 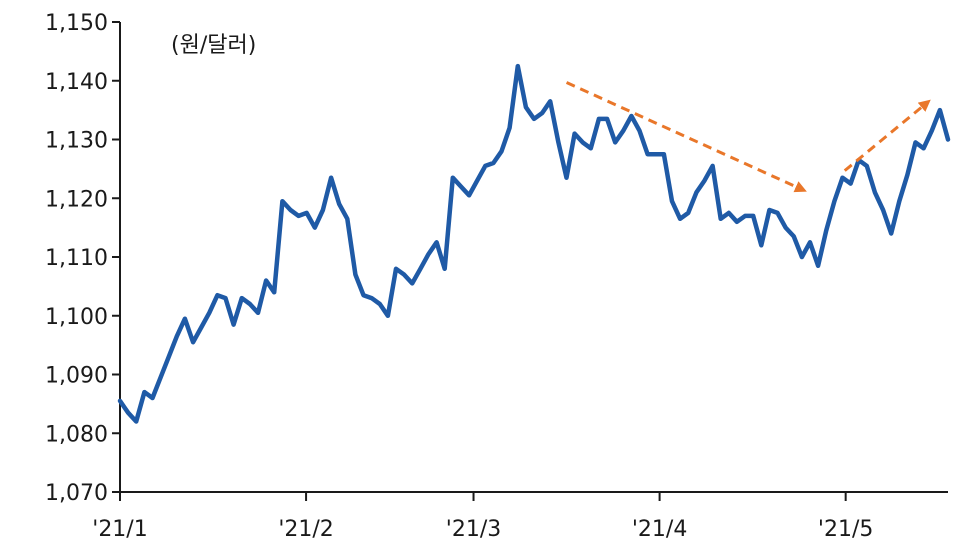 I want to click on x-tick-label: '21/4, so click(x=659, y=529).